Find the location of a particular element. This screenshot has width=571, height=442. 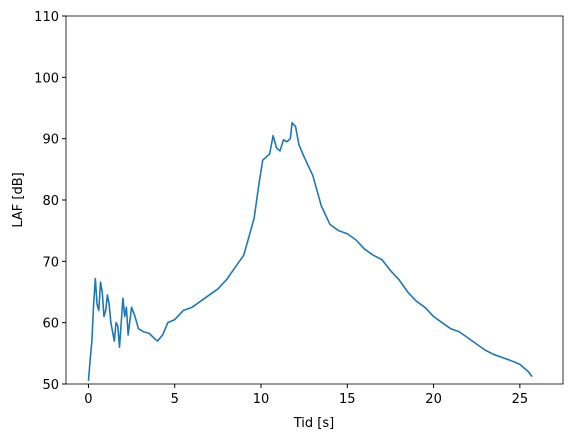

x-tick-label: 10 is located at coordinates (261, 399).